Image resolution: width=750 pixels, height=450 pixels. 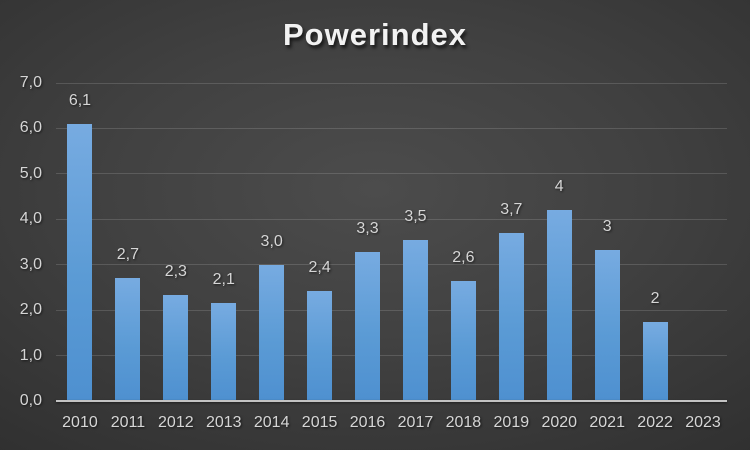 I want to click on y-axis-tick-label: 5,0, so click(x=30, y=173).